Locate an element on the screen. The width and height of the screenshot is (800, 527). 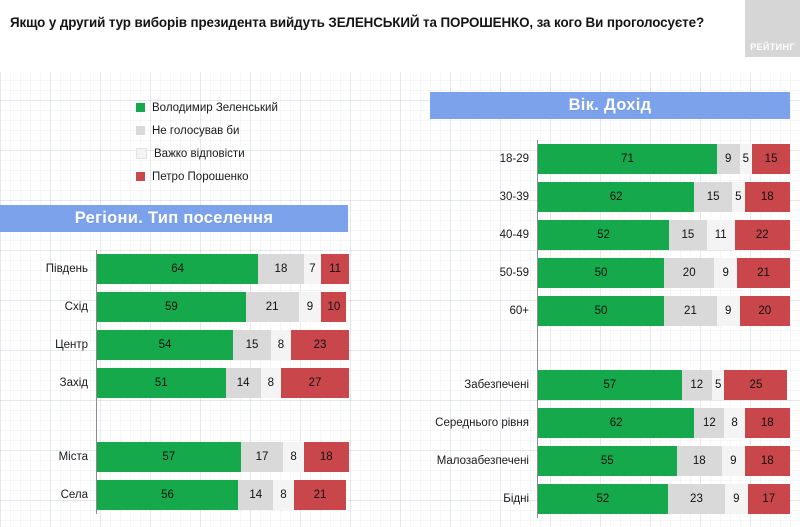
stacked-bar: 56 14 8 21 is located at coordinates (223, 495).